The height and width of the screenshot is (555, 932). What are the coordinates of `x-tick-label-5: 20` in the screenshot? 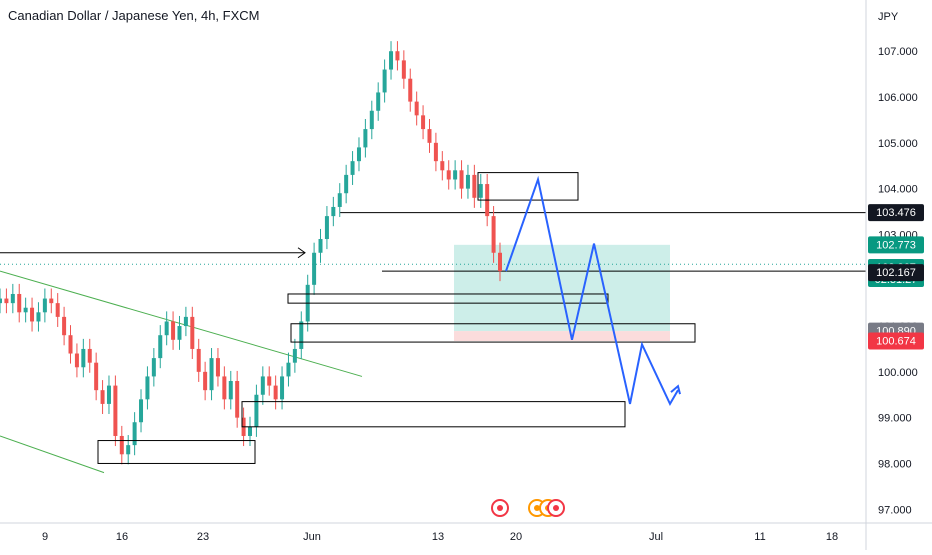 It's located at (516, 537).